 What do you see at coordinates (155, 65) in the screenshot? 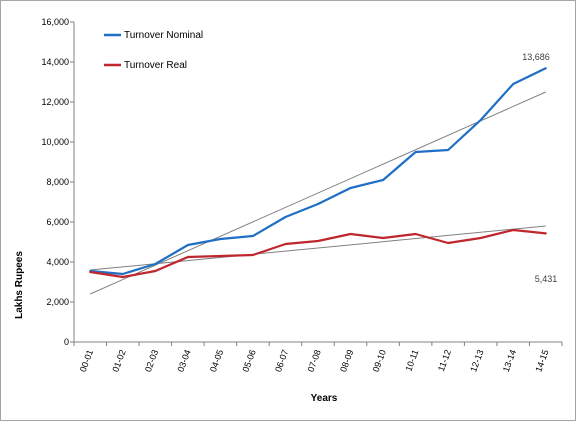
I see `legend-label-real: Turnover Real` at bounding box center [155, 65].